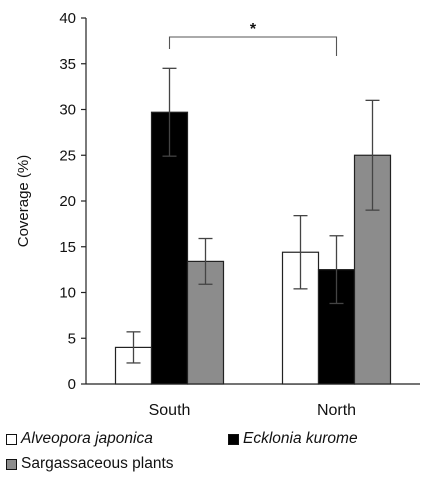 The height and width of the screenshot is (480, 431). What do you see at coordinates (300, 438) in the screenshot?
I see `legend-label-ecklonia: Ecklonia kurome` at bounding box center [300, 438].